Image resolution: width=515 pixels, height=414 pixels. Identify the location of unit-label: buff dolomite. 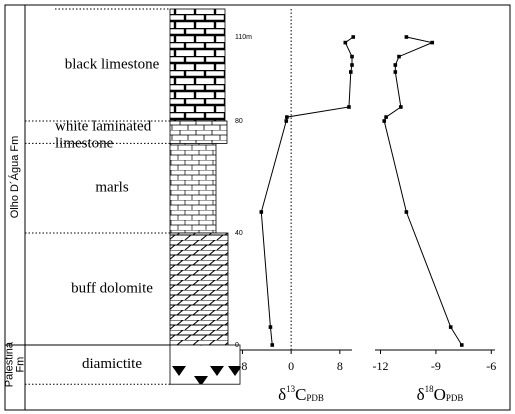
(112, 288).